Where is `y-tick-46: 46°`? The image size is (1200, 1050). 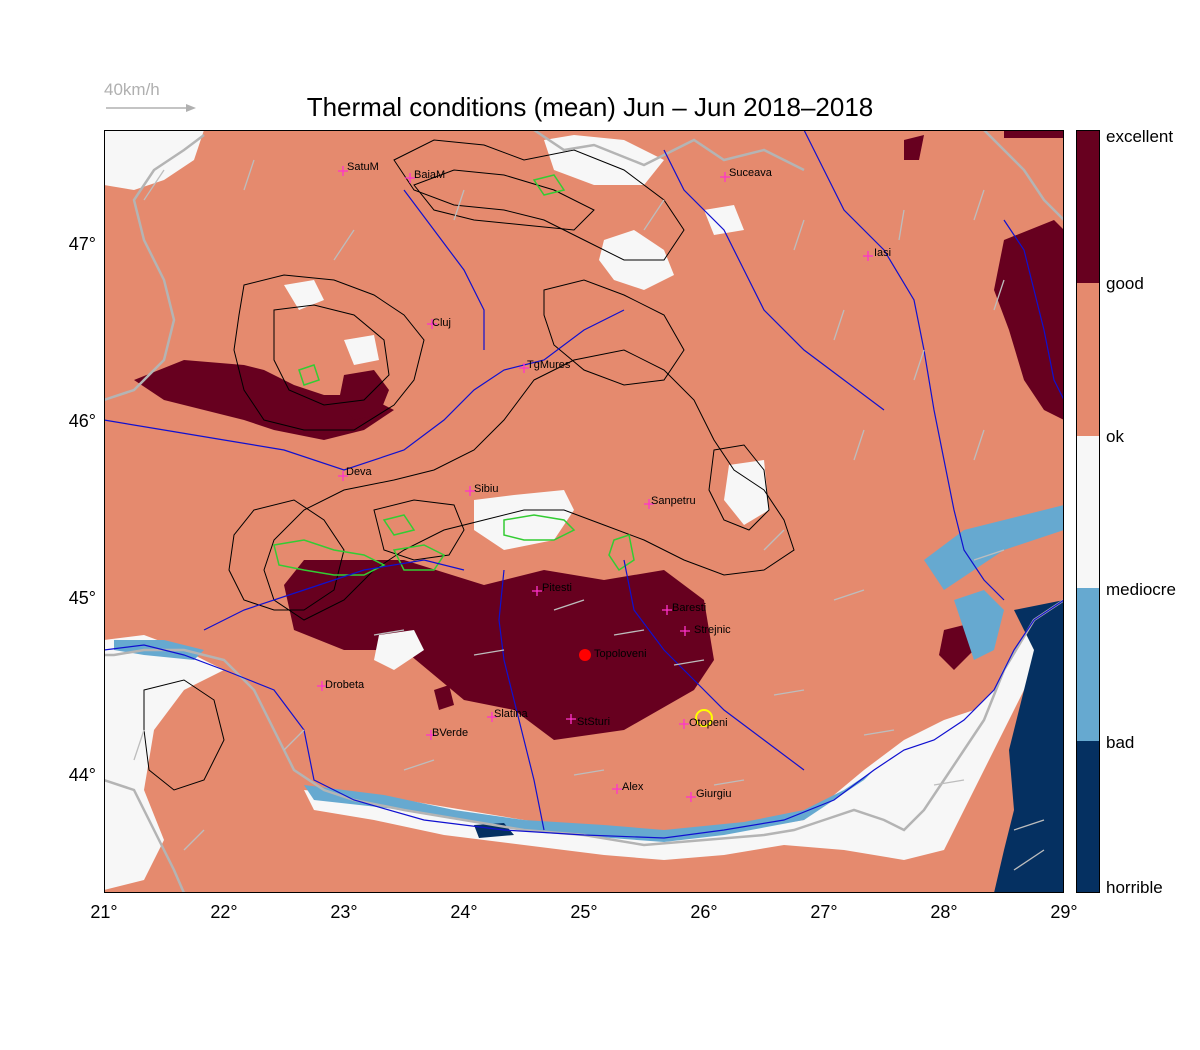 y-tick-46: 46° is located at coordinates (82, 421).